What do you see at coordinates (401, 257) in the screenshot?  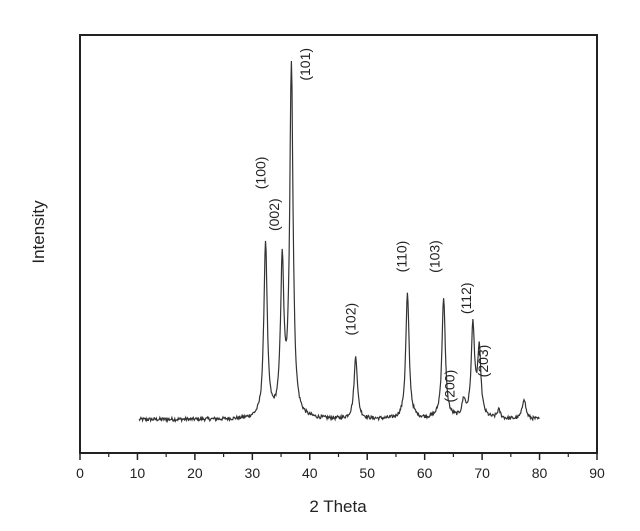 I see `peak-annotation: (110)` at bounding box center [401, 257].